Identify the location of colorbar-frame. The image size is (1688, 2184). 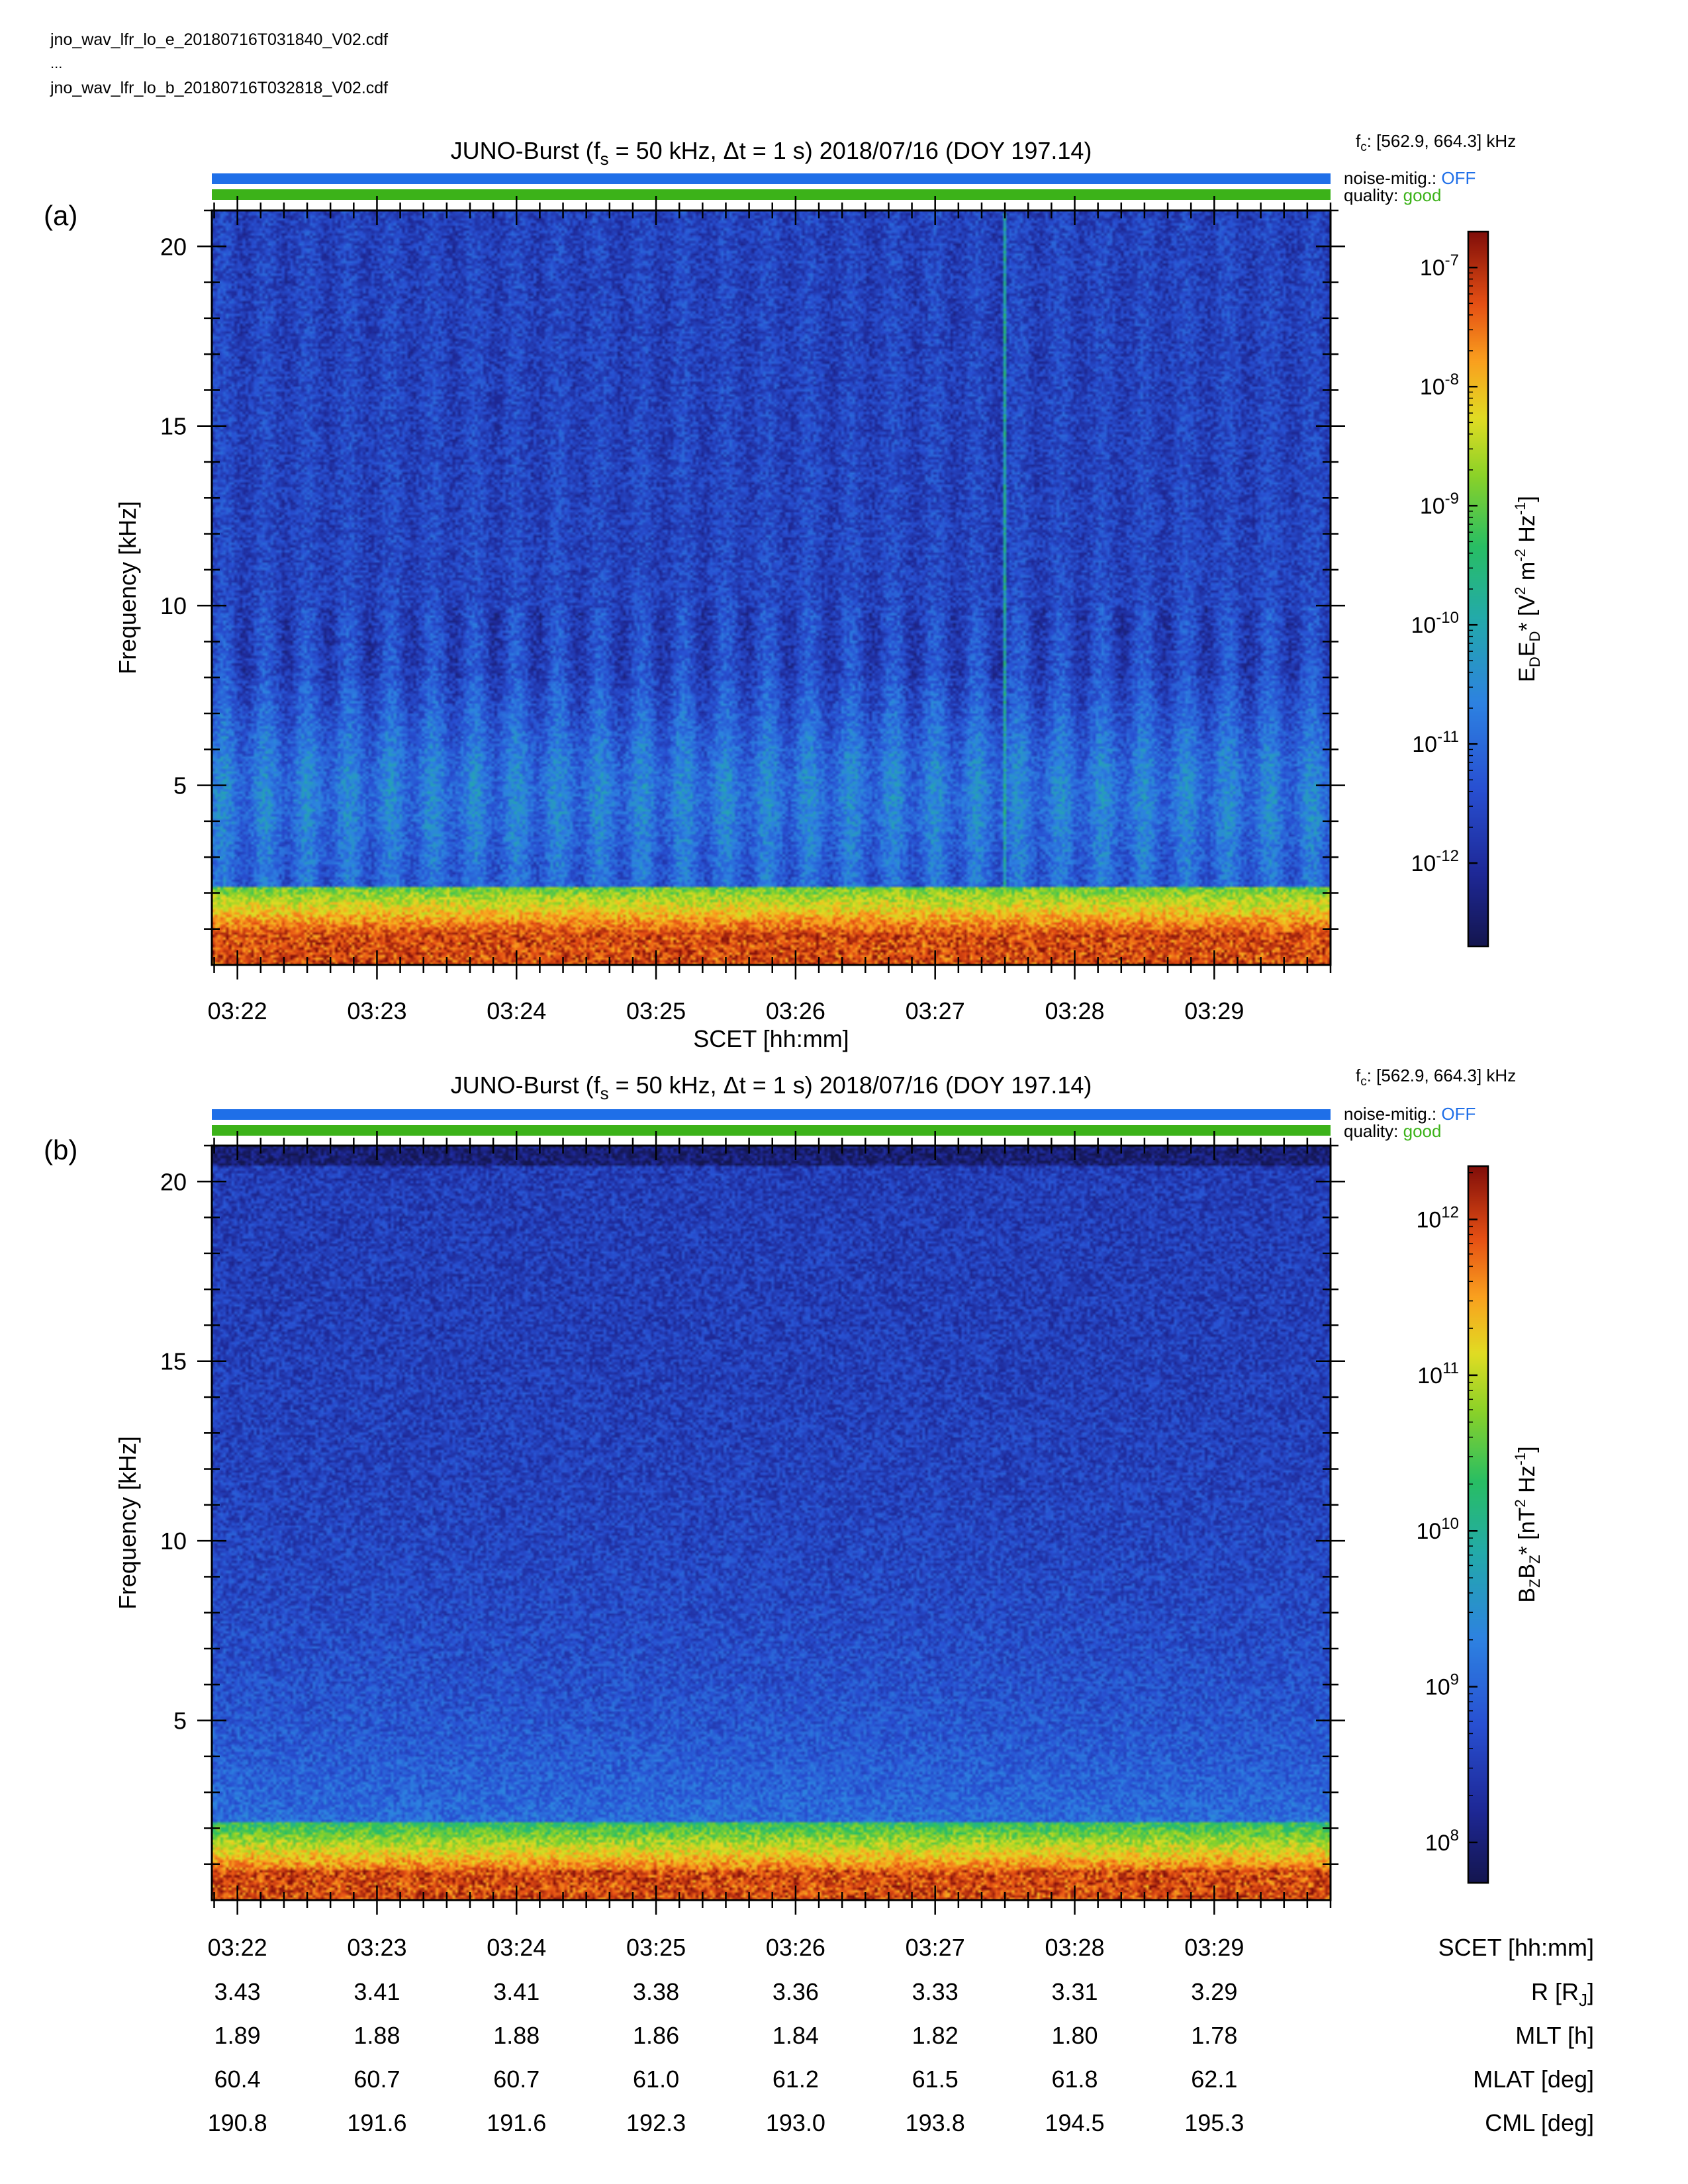
(1478, 1524).